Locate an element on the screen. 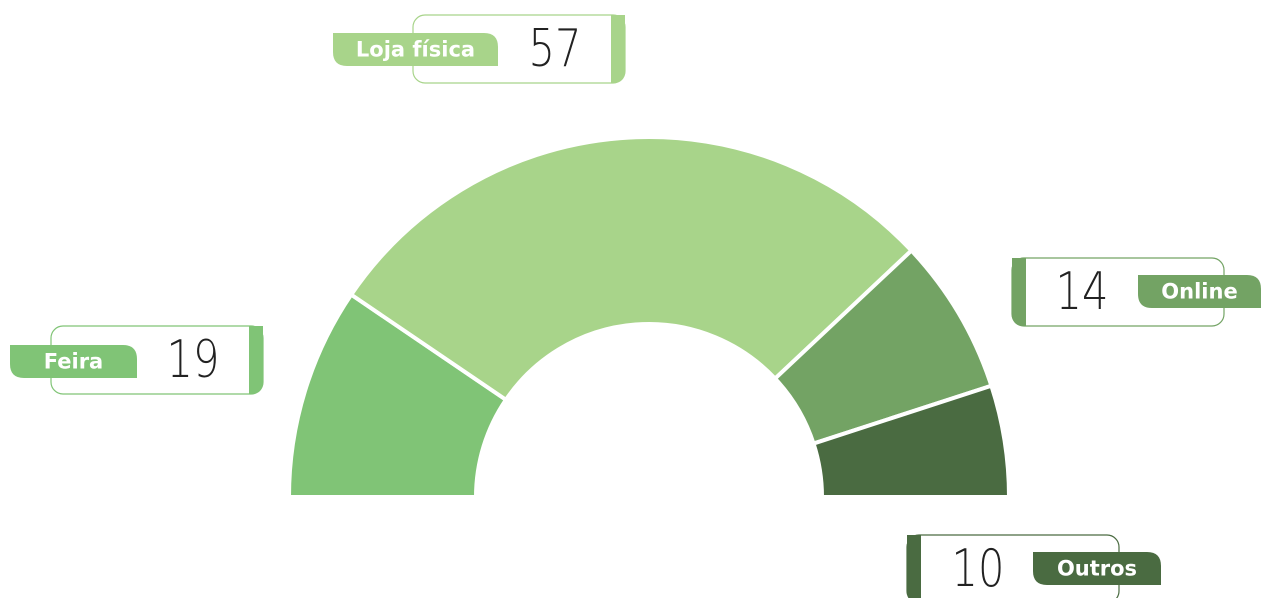 The image size is (1261, 598). category-label: Online is located at coordinates (1199, 292).